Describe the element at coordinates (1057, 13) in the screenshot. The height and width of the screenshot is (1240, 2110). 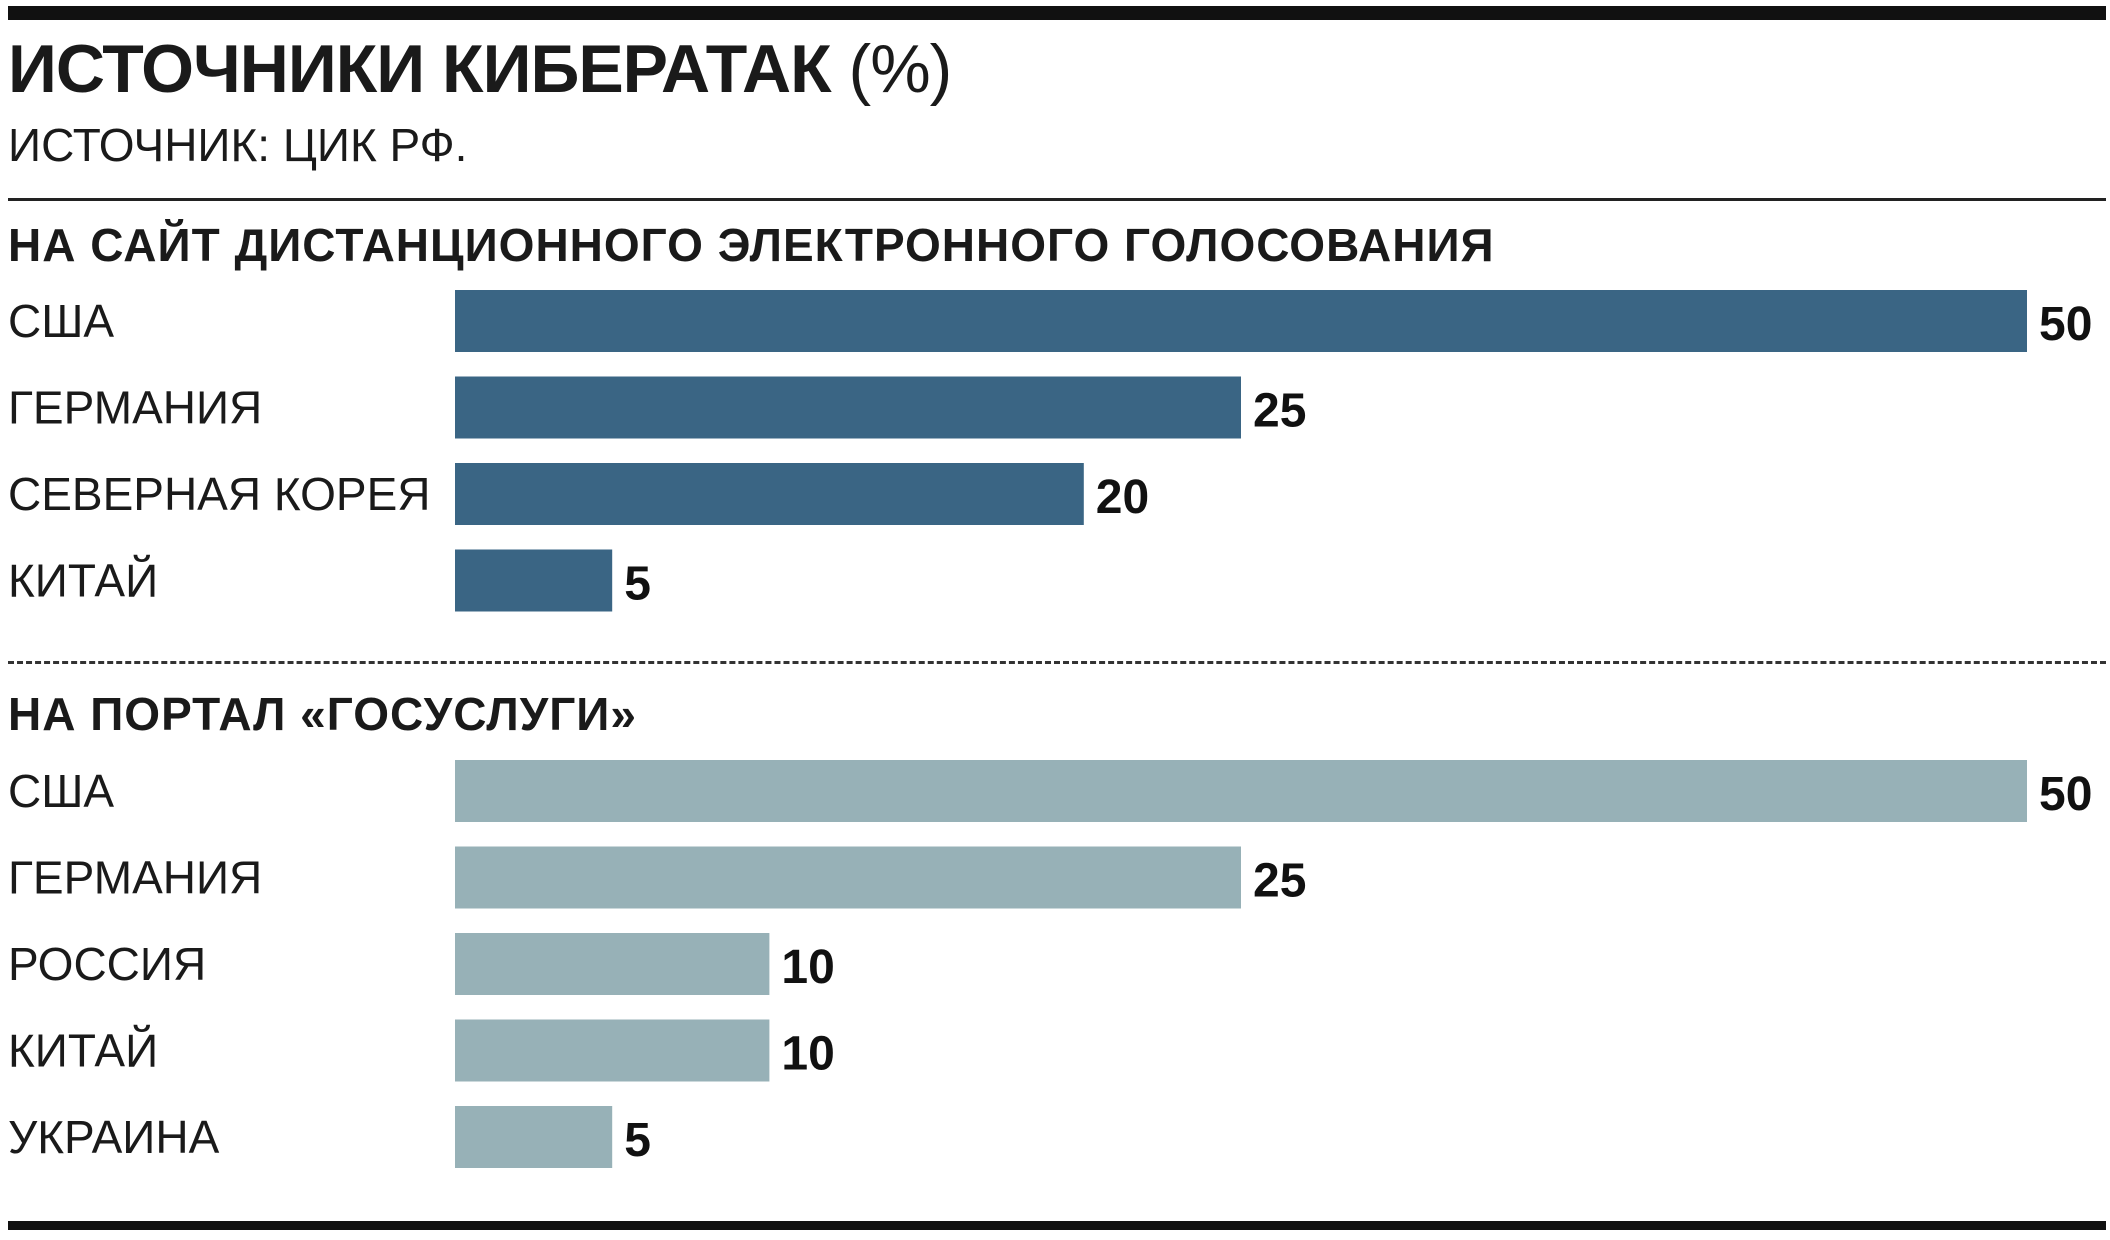
I see `top-rule` at that location.